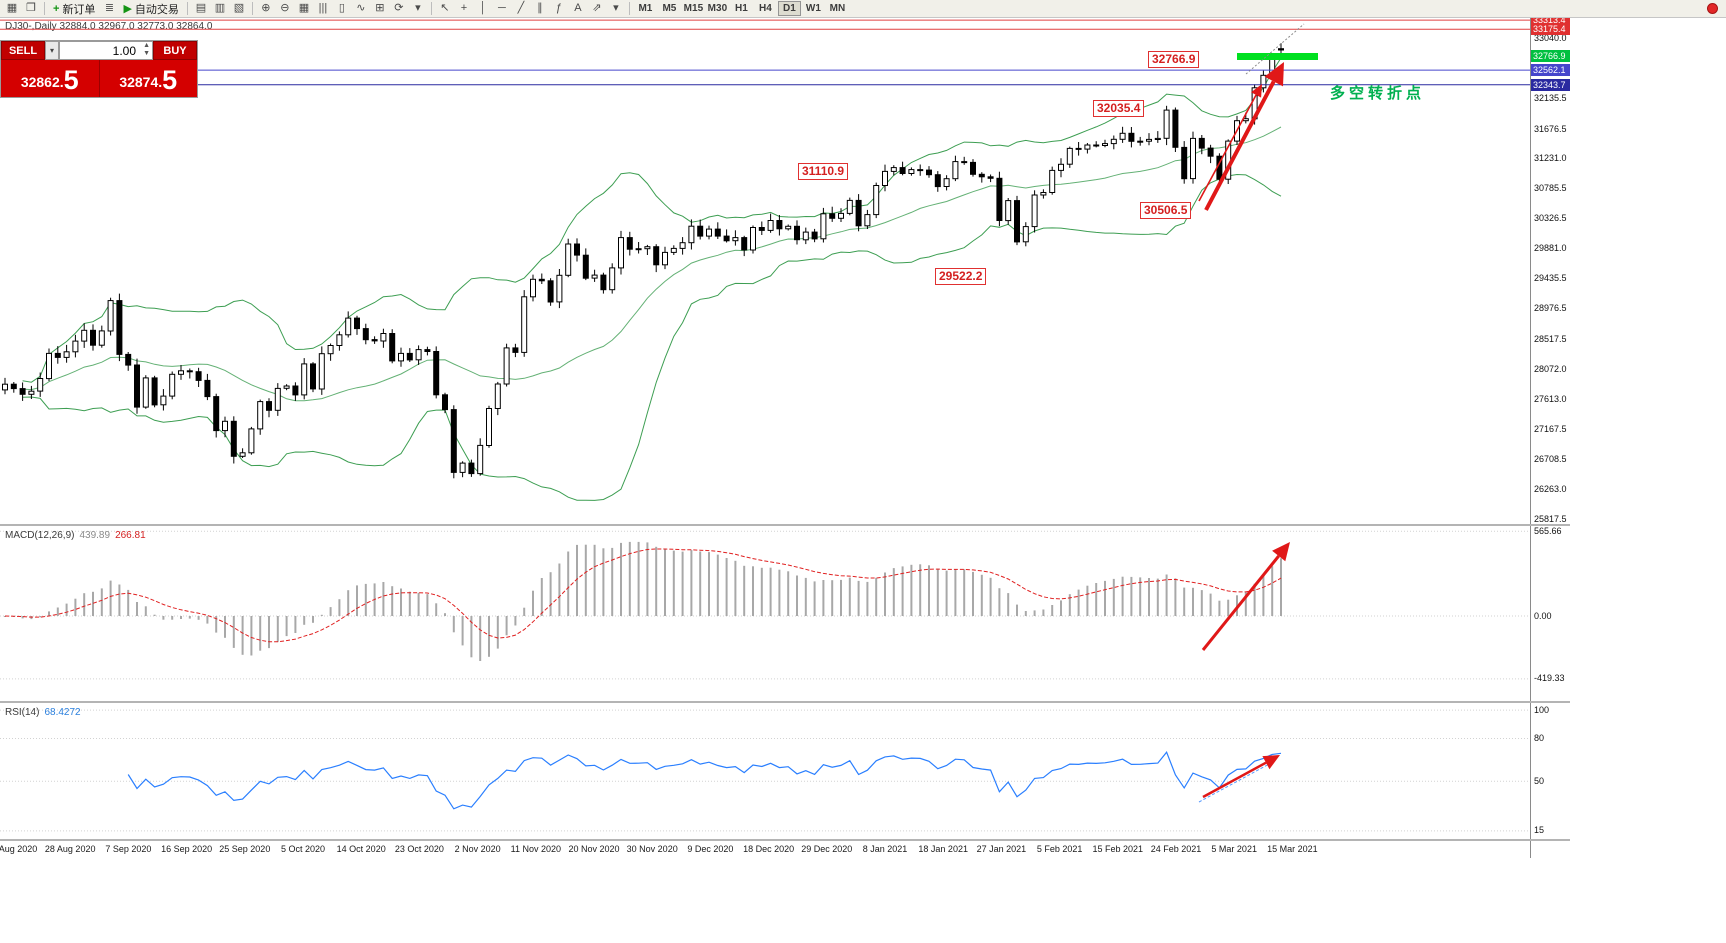  Describe the element at coordinates (201, 7) in the screenshot. I see `market-watch-icon: ▤` at that location.